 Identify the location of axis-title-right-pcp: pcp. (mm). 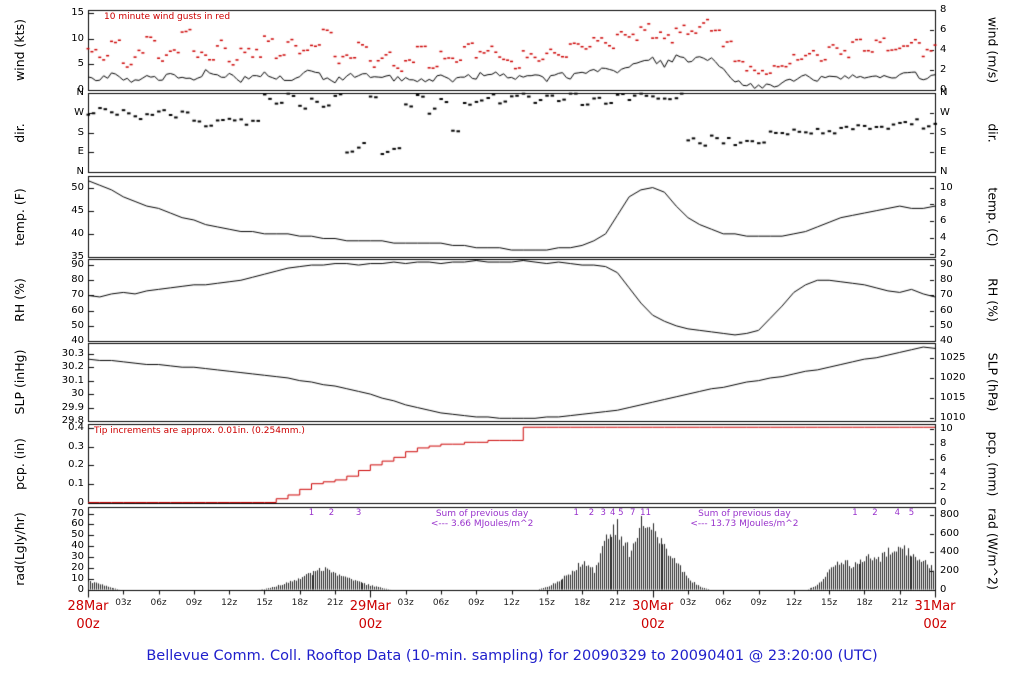
(993, 463).